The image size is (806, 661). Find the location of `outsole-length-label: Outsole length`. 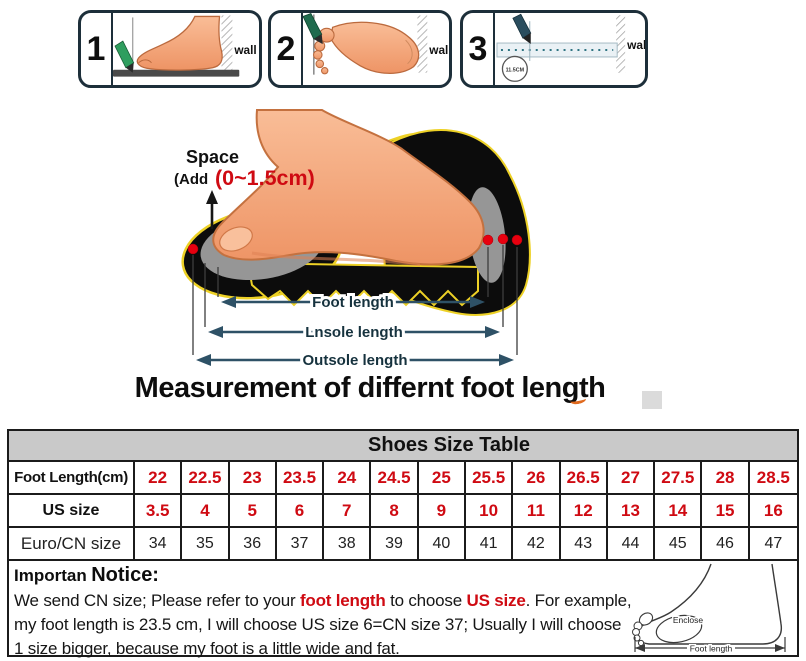

outsole-length-label: Outsole length is located at coordinates (355, 360).